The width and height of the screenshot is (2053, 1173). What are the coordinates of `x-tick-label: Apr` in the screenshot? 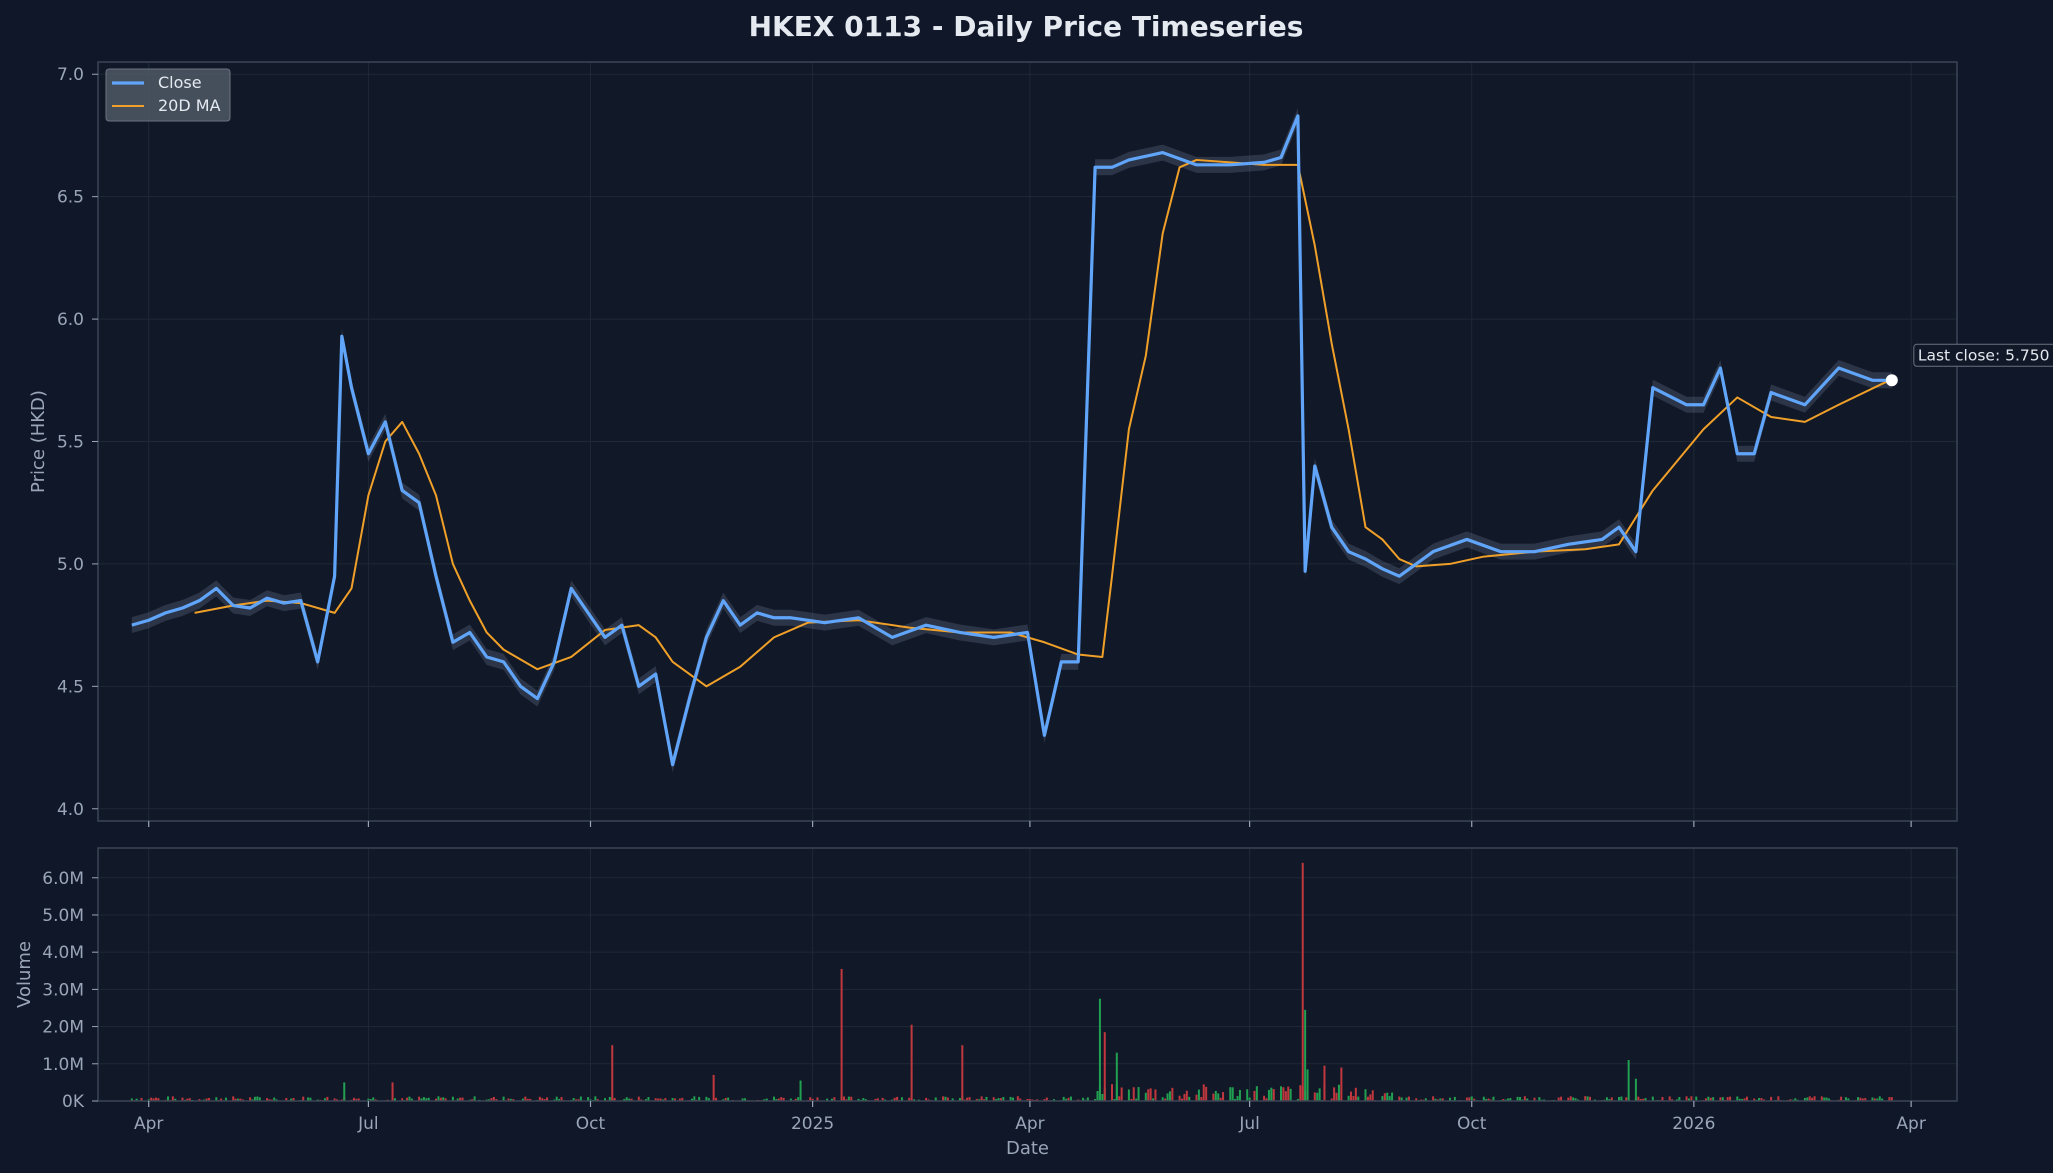 It's located at (148, 1124).